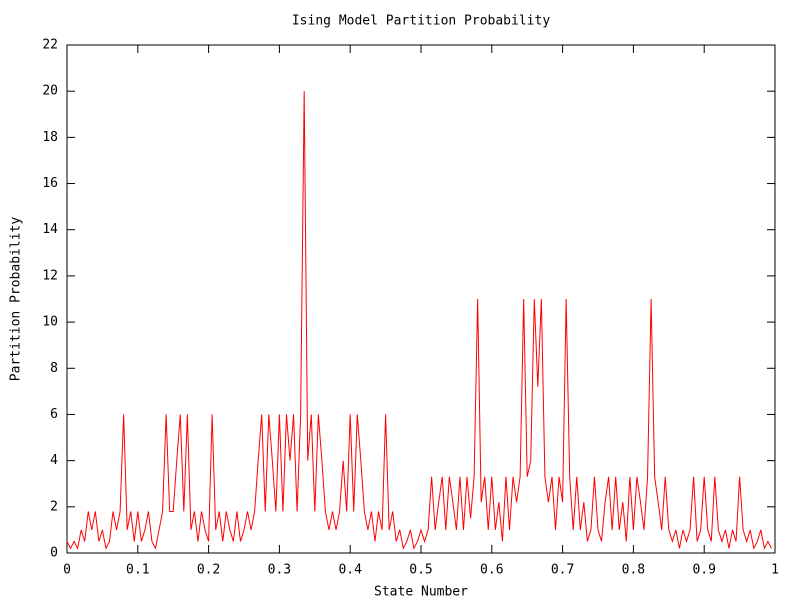 This screenshot has height=600, width=800. Describe the element at coordinates (137, 570) in the screenshot. I see `x-tick-label: 0.1` at that location.